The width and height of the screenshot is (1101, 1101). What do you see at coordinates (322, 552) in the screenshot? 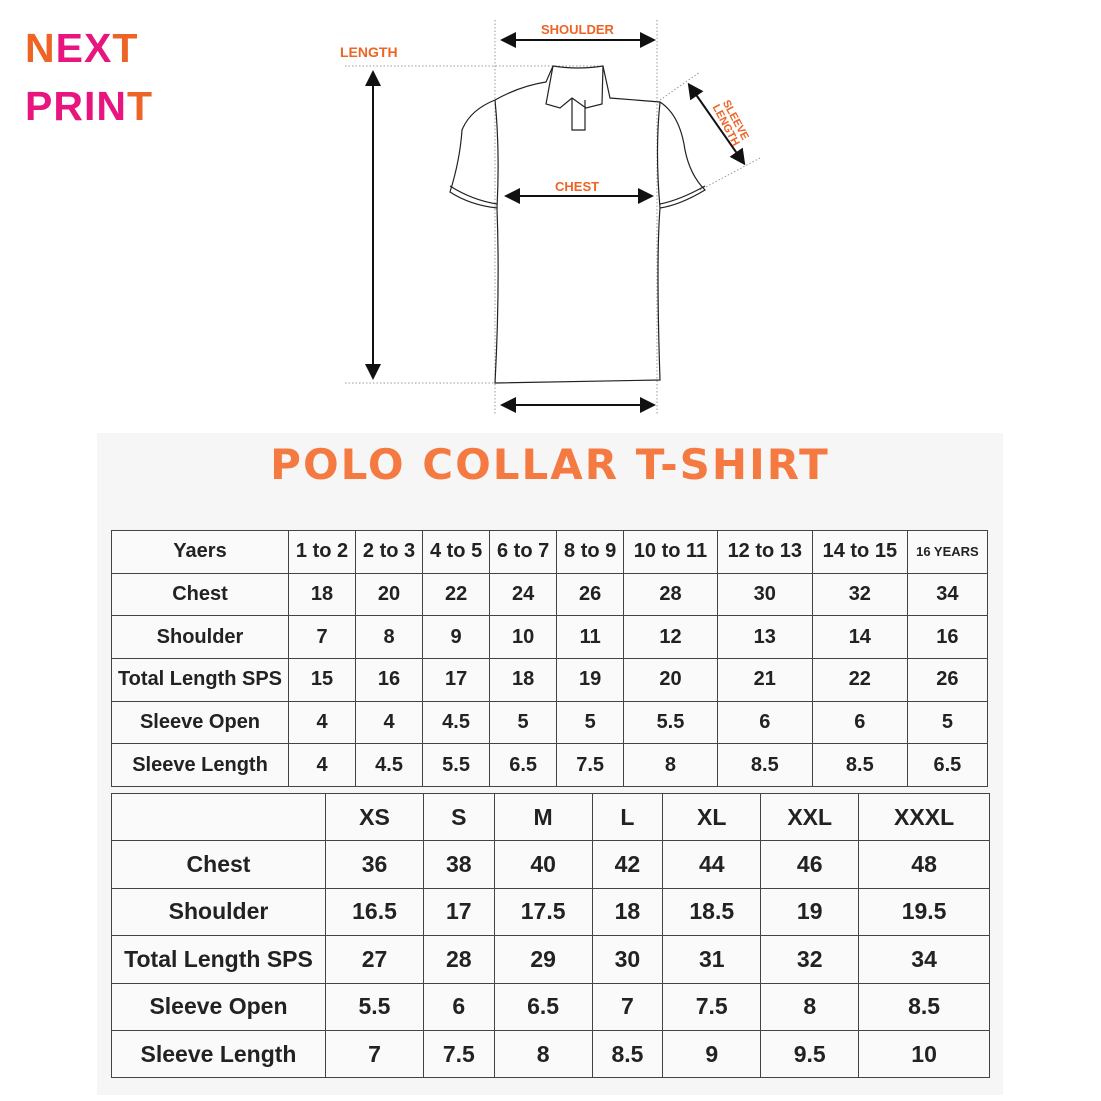
I see `table-cell: 1 to 2` at bounding box center [322, 552].